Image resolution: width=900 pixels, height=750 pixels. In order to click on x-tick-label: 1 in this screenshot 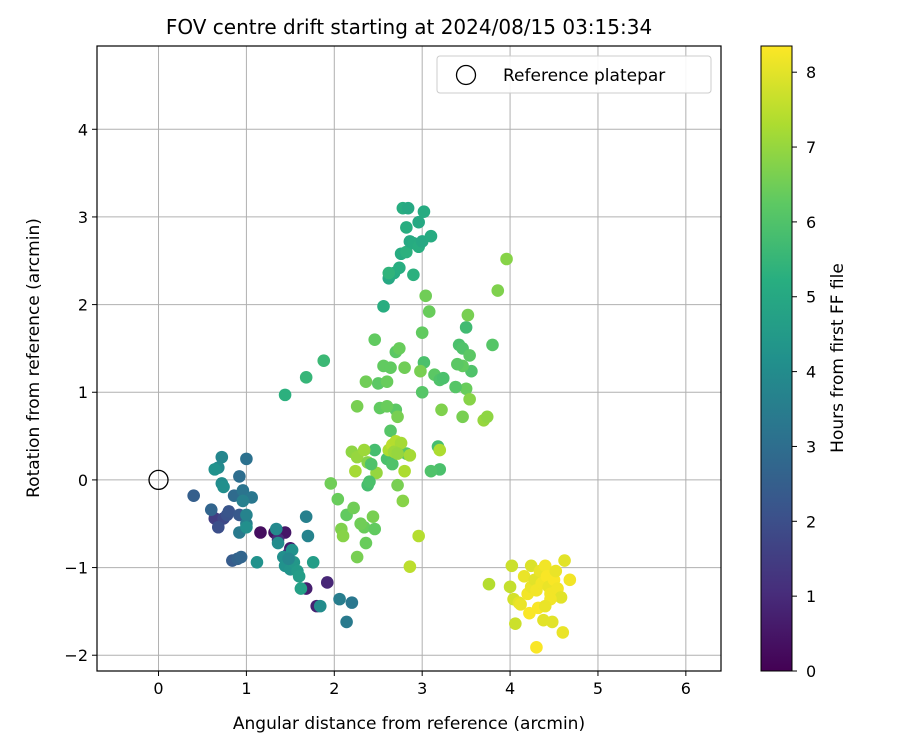, I will do `click(246, 688)`.